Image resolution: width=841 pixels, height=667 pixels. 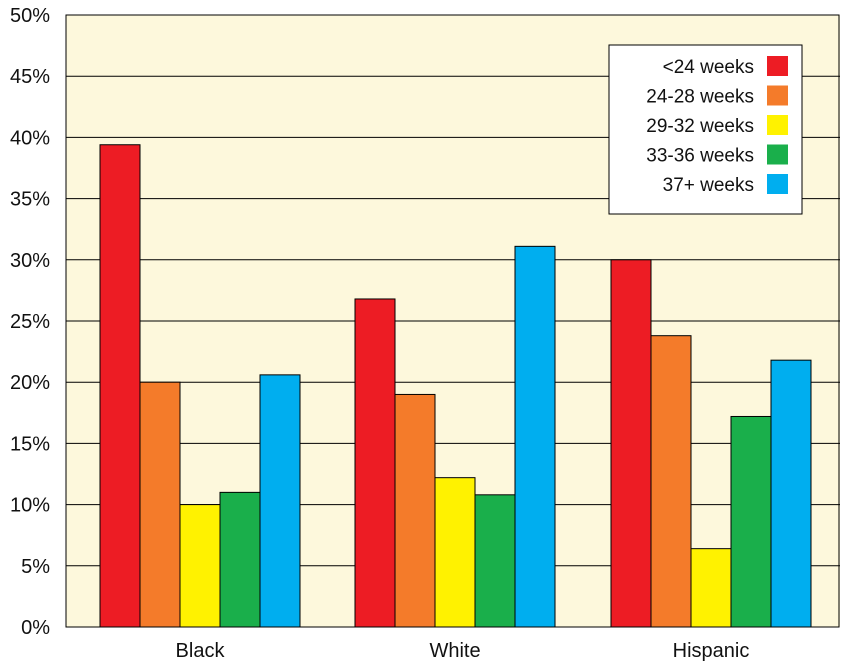 I want to click on x-category-label: Hispanic, so click(x=711, y=651).